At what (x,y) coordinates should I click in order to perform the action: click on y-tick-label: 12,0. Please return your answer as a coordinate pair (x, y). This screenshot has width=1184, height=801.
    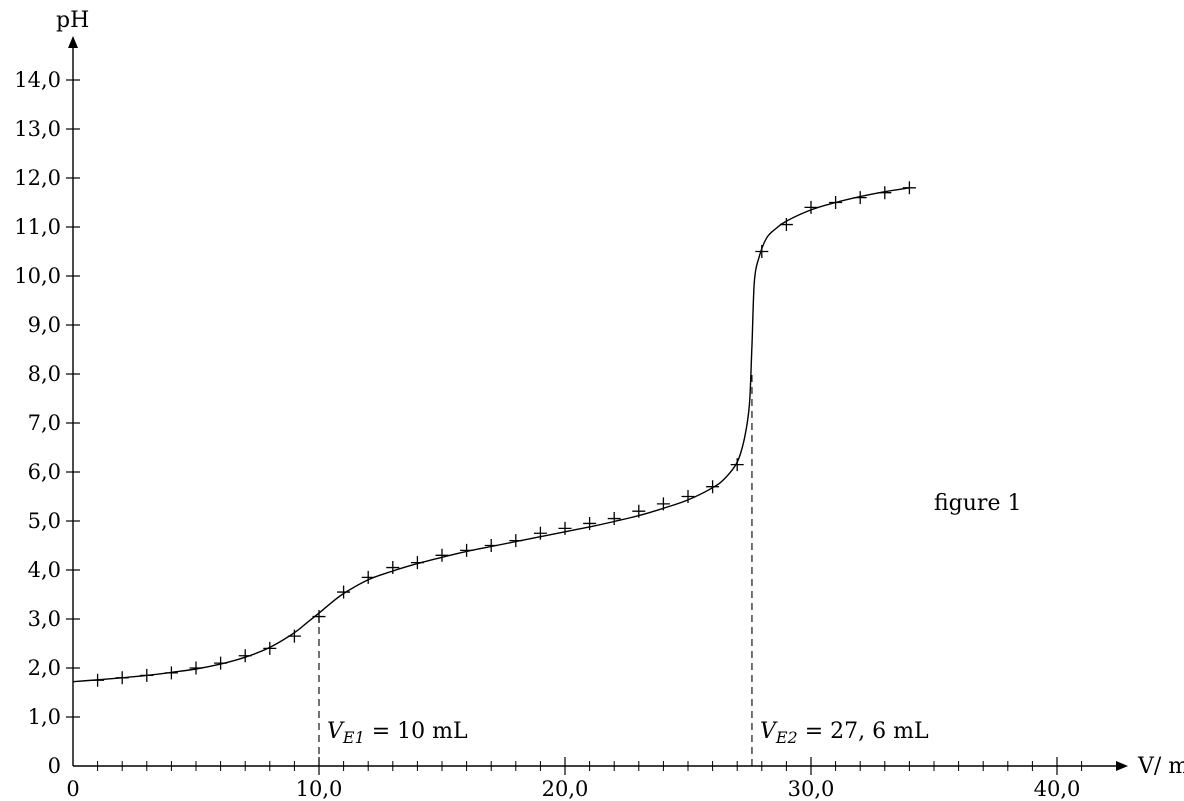
    Looking at the image, I should click on (37, 178).